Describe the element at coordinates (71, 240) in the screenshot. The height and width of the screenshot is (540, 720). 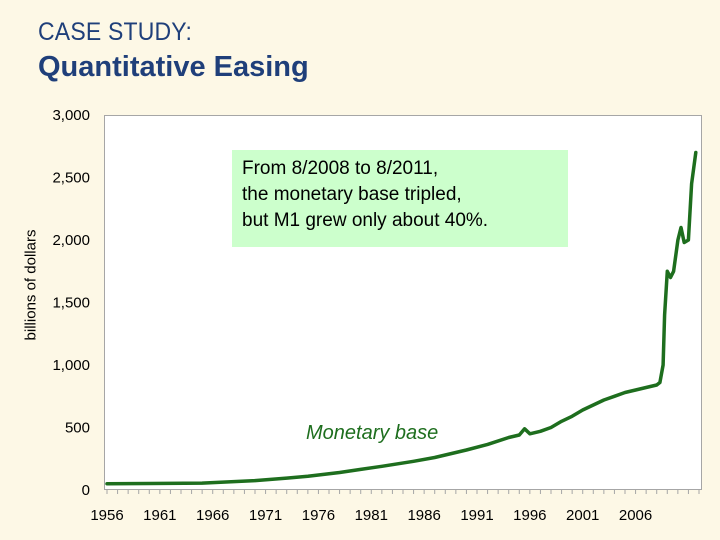
I see `y-tick-label: 2,000` at that location.